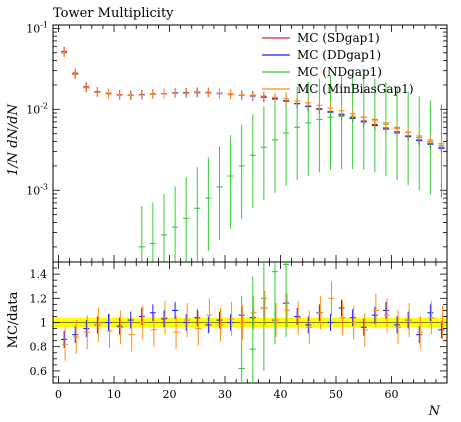 The image size is (461, 422). What do you see at coordinates (225, 394) in the screenshot?
I see `x-tick-label: 30` at bounding box center [225, 394].